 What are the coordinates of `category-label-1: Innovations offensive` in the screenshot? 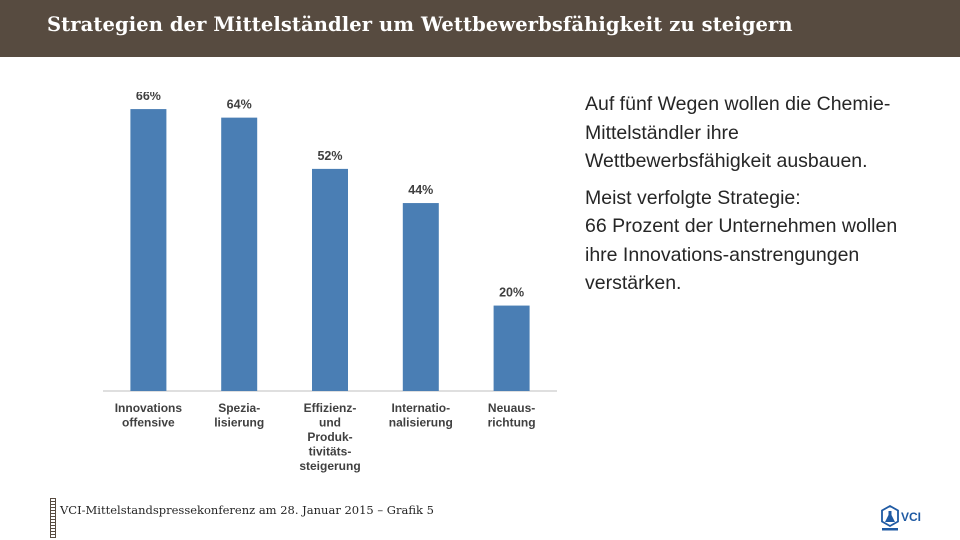 It's located at (149, 415).